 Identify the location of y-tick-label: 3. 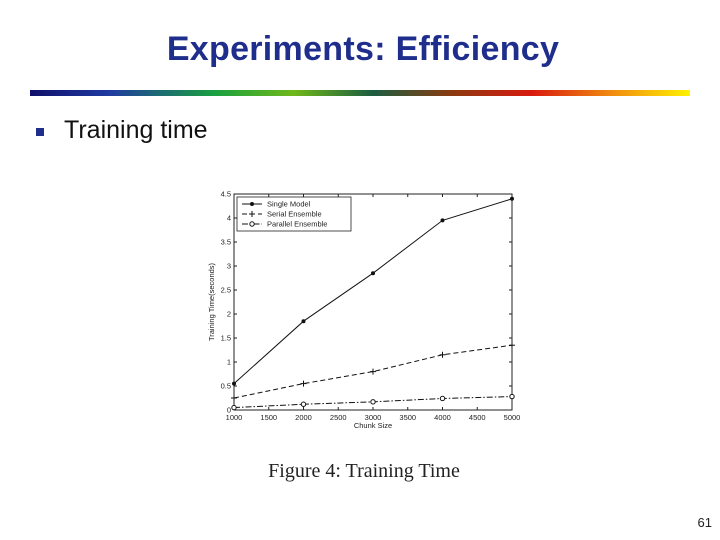
(229, 266).